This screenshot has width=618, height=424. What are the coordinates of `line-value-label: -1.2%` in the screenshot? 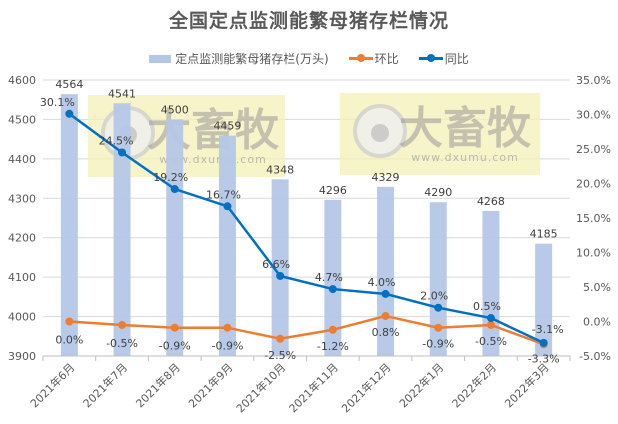 It's located at (333, 346).